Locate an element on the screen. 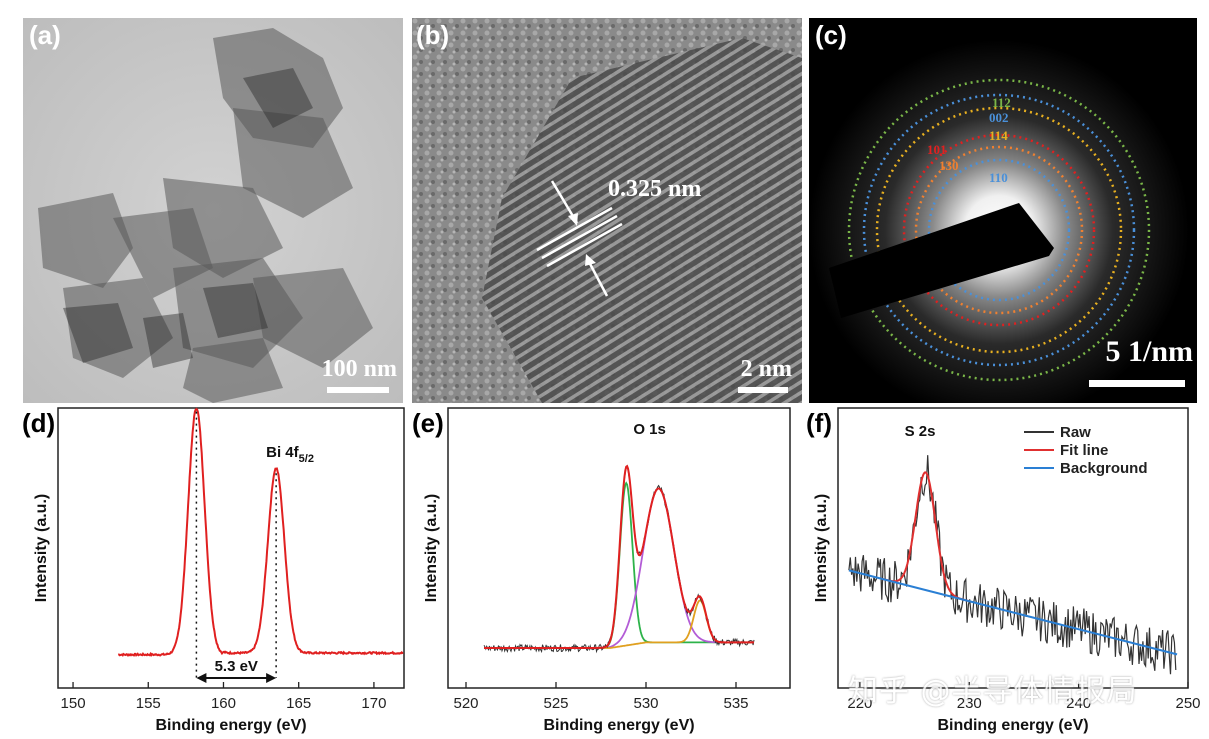 This screenshot has width=1209, height=739. splitting-label: 5.3 eV is located at coordinates (236, 666).